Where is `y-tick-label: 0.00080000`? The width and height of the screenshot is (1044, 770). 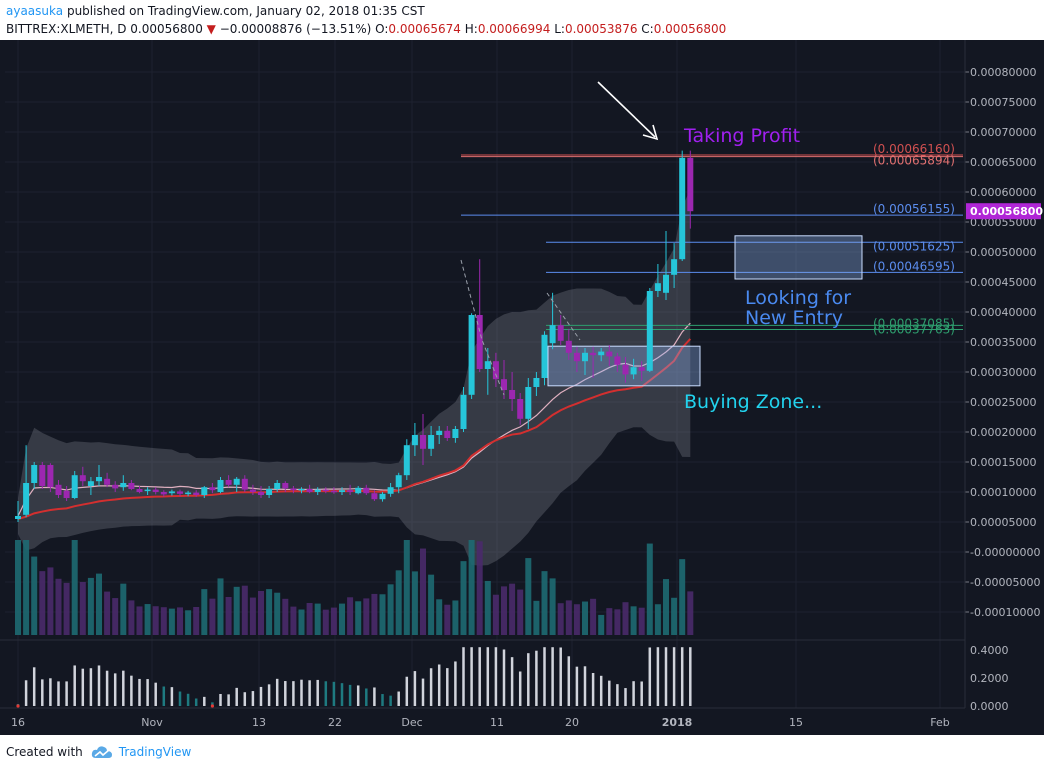
y-tick-label: 0.00080000 is located at coordinates (1003, 72).